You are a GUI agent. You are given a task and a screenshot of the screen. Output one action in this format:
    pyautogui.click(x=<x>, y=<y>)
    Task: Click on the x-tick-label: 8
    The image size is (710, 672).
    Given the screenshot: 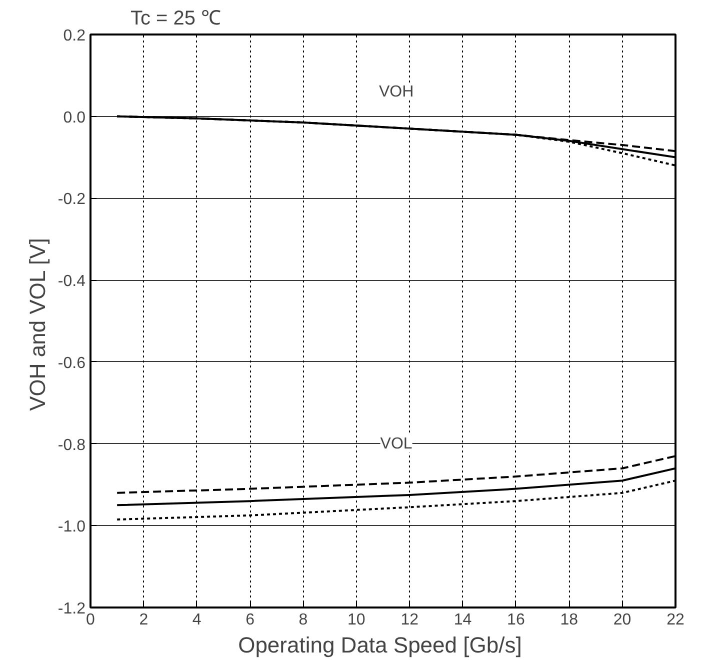 What is the action you would take?
    pyautogui.click(x=303, y=620)
    